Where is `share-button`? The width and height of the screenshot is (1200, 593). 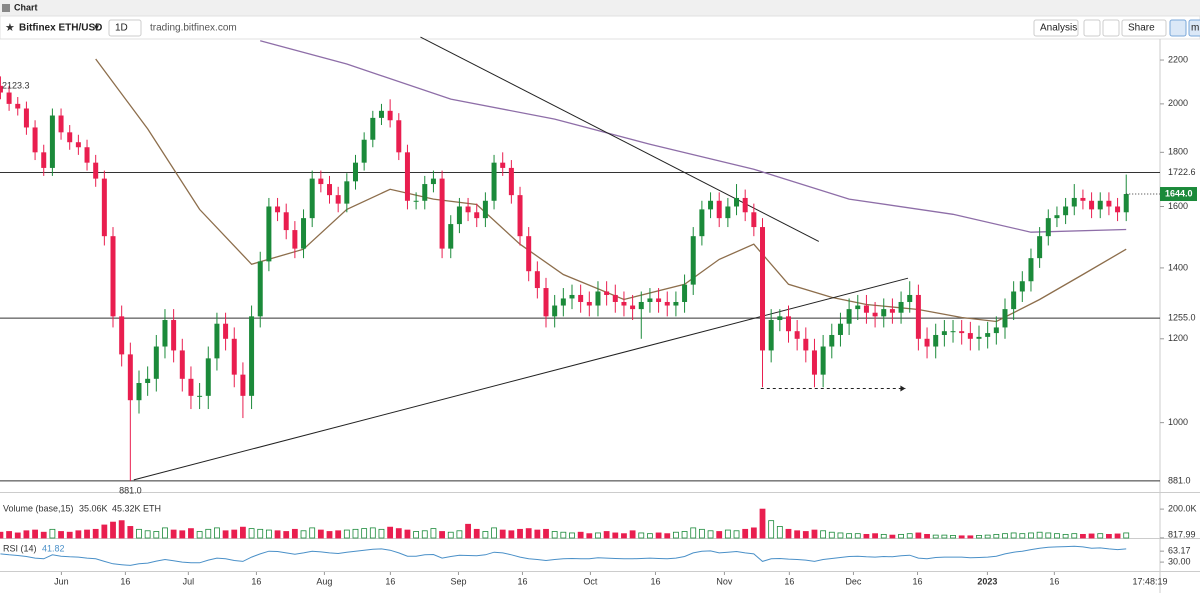
share-button is located at coordinates (1144, 28).